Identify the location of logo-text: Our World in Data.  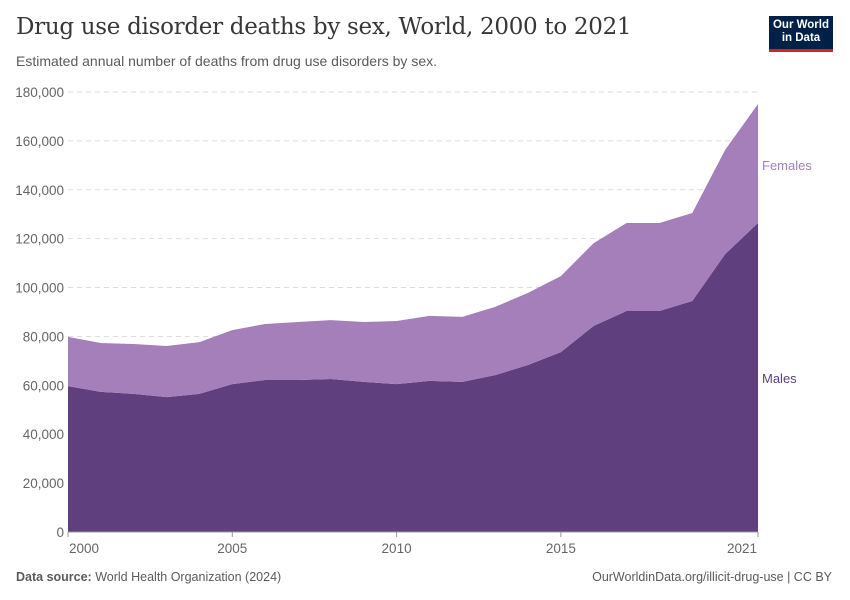
(800, 31).